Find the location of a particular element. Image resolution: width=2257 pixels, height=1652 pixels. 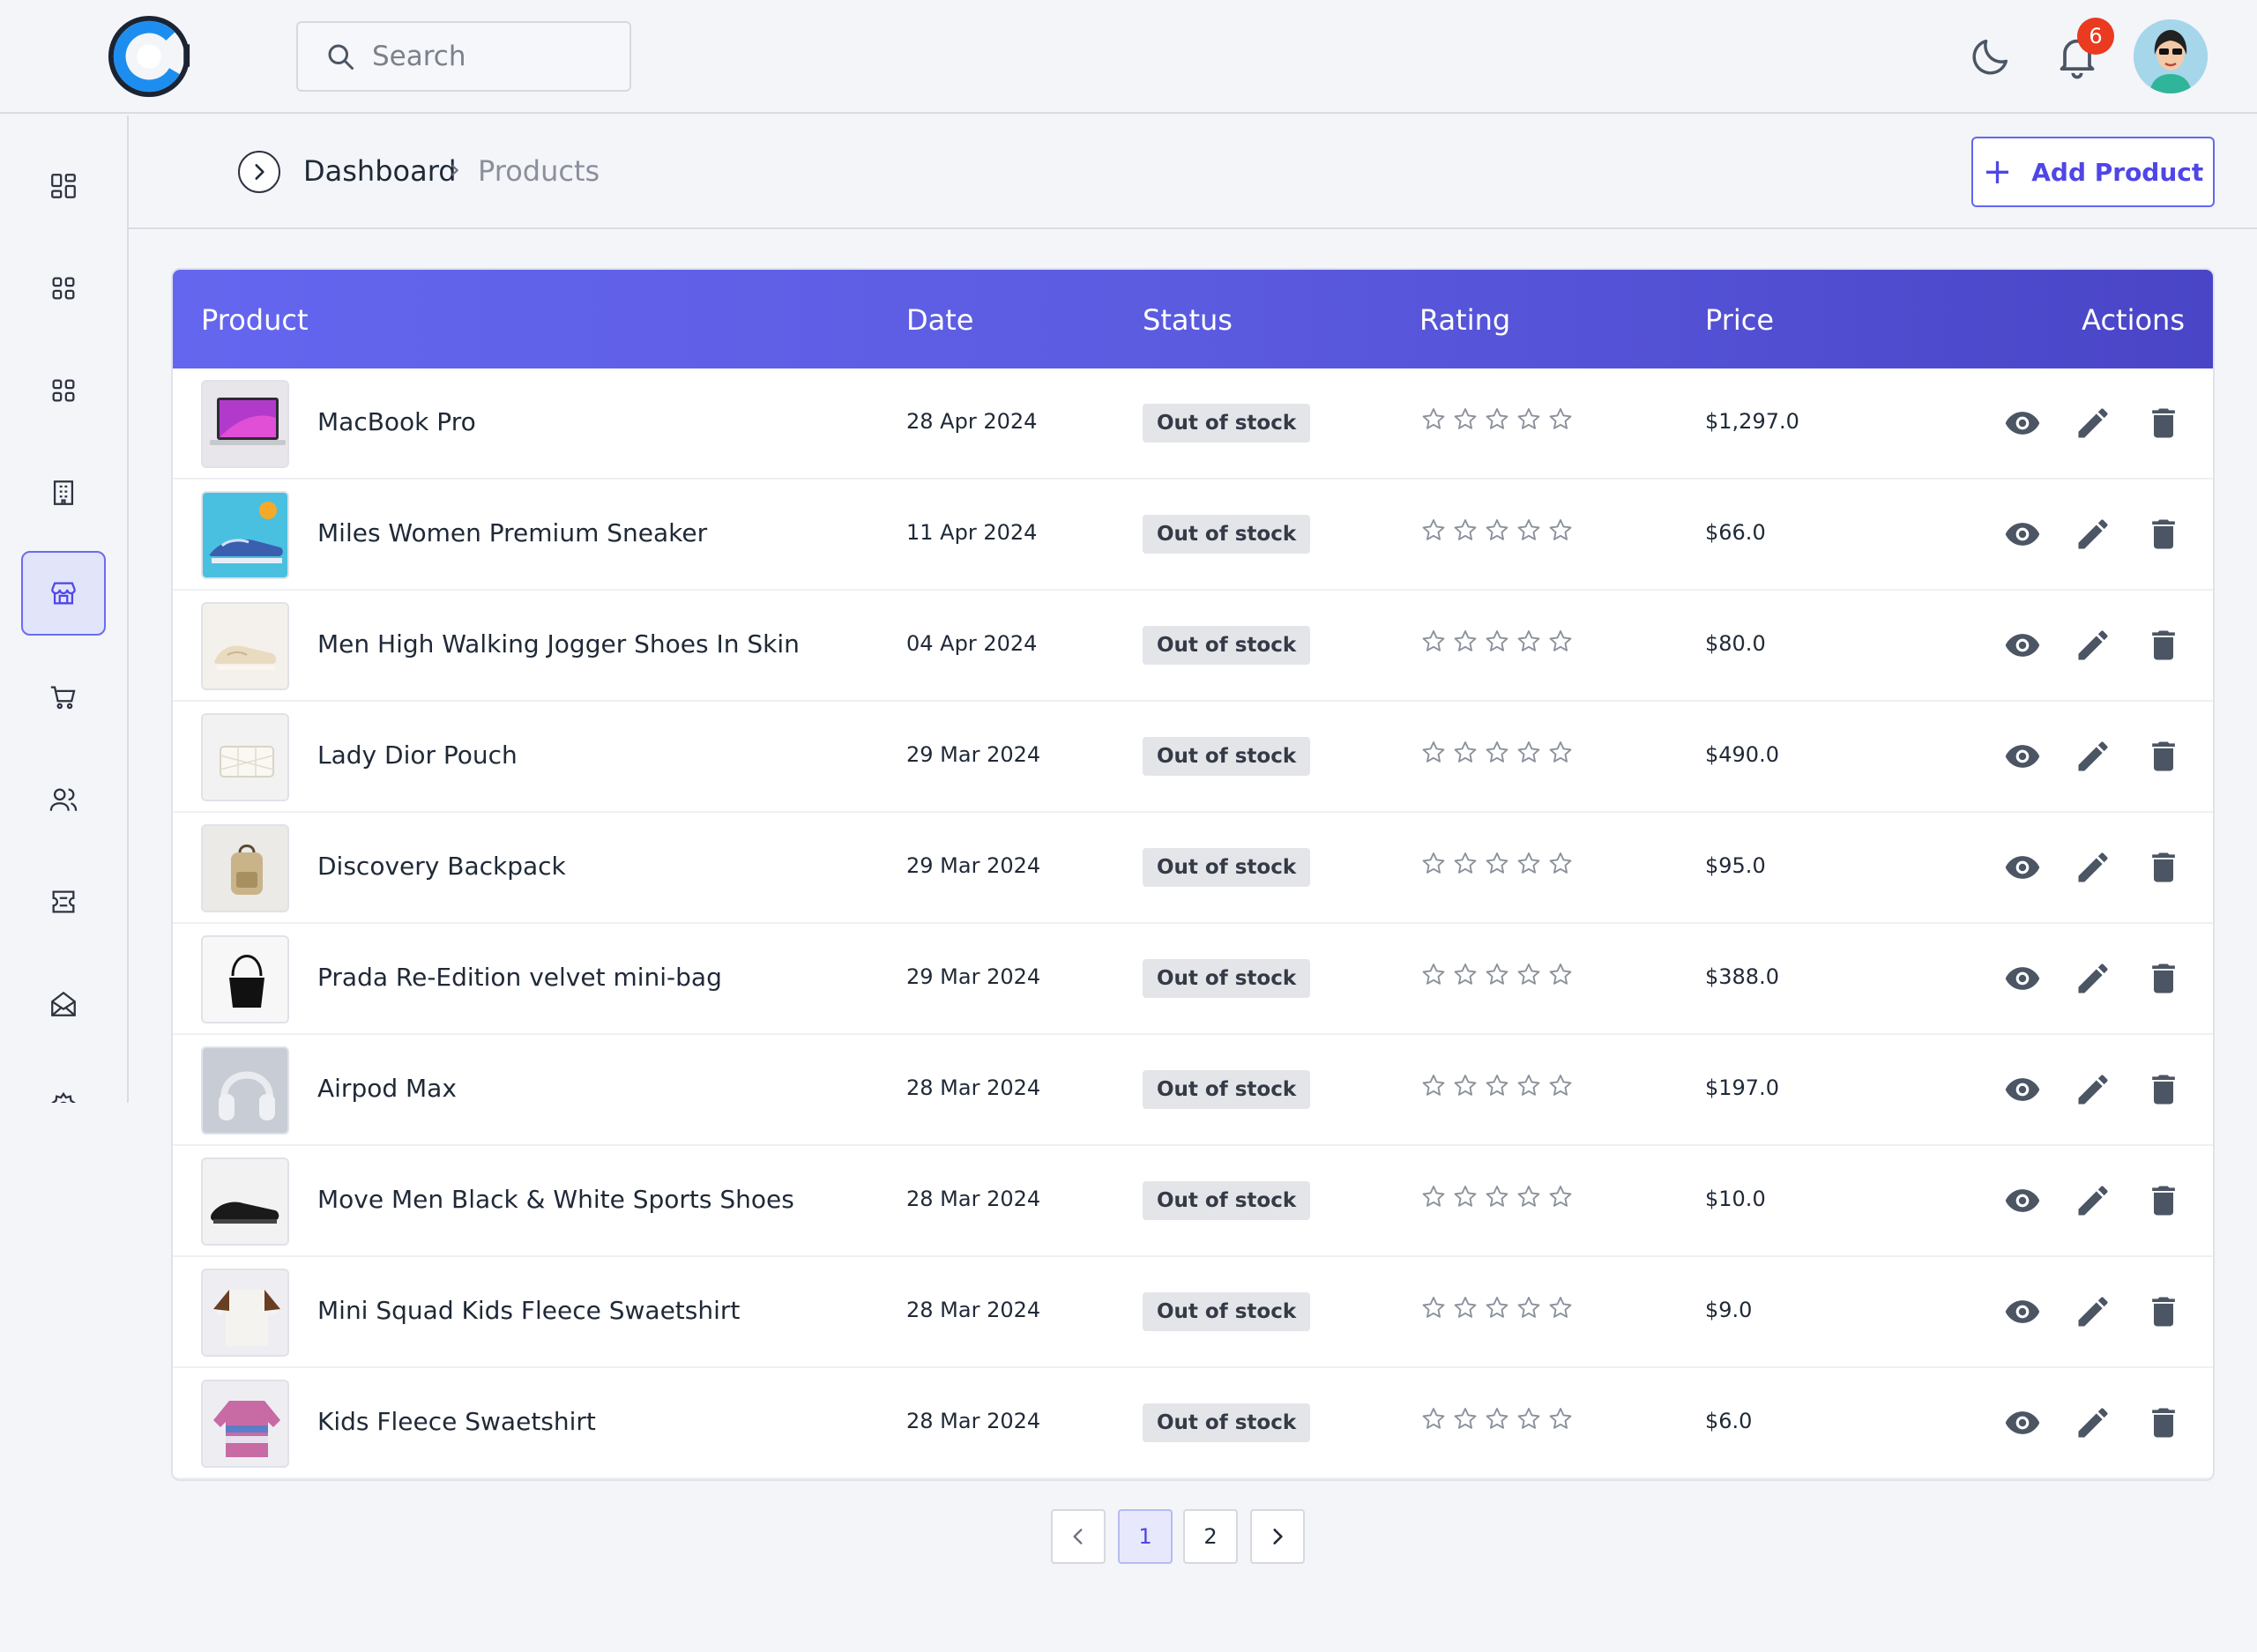

product-name: Prada Re-Edition velvet mini-bag is located at coordinates (519, 977).